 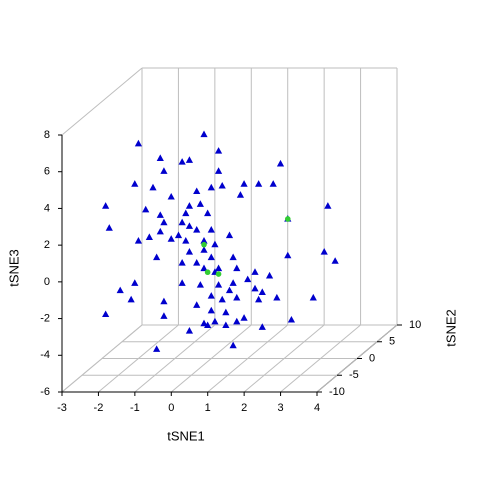 I want to click on x-tick-label: 1, so click(x=208, y=408).